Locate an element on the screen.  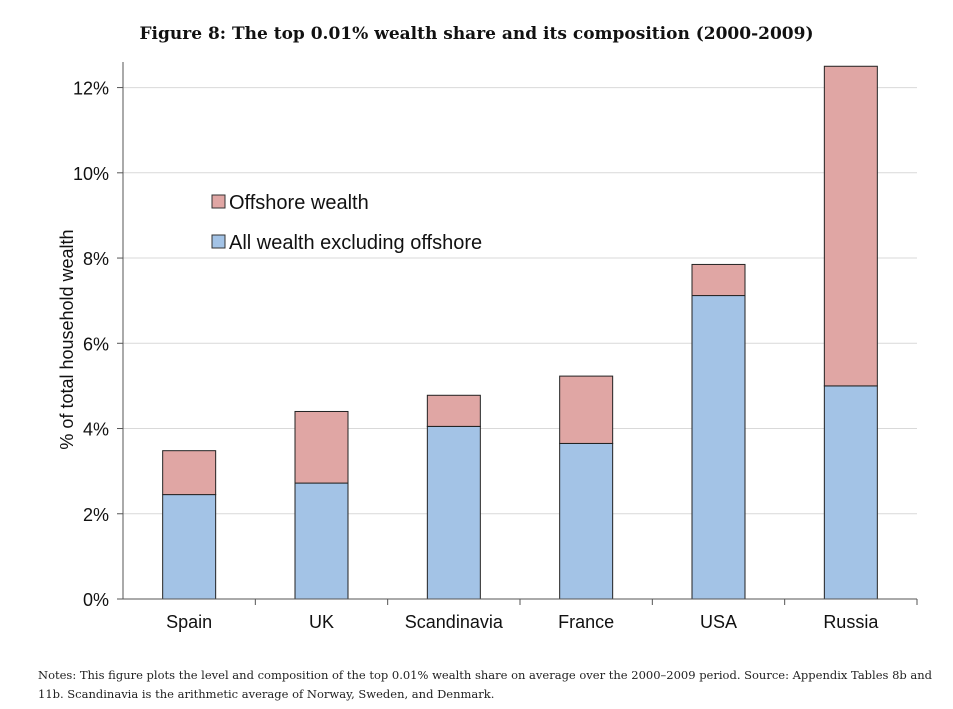
y-tick-label: 0% is located at coordinates (96, 600).